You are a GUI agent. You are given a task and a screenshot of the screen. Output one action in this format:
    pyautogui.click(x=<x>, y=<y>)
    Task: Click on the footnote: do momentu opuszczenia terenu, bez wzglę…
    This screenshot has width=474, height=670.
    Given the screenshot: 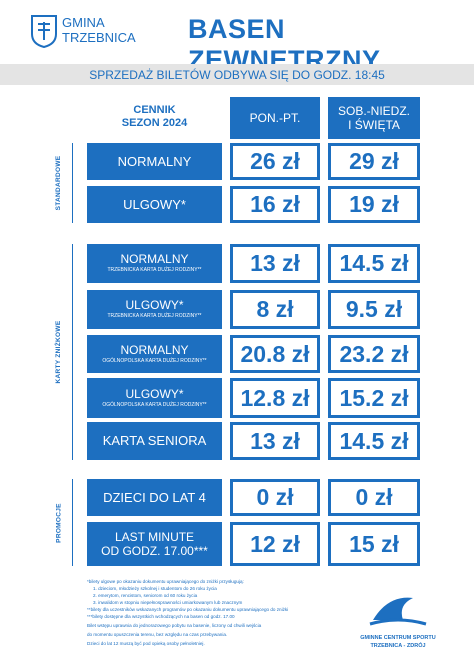 What is the action you would take?
    pyautogui.click(x=157, y=634)
    